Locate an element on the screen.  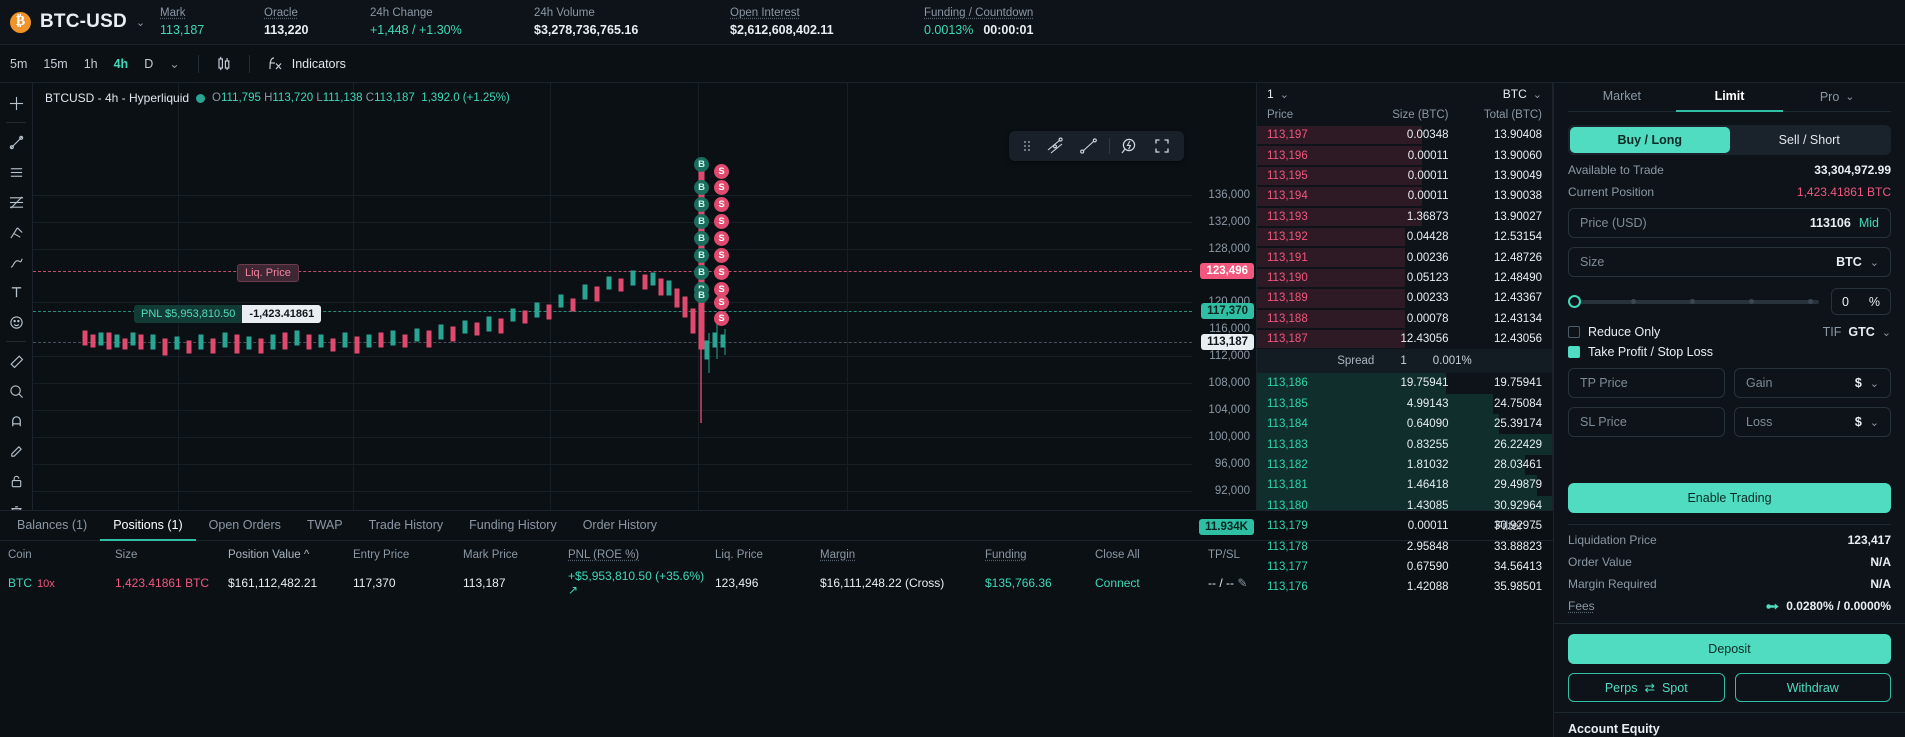
zoom-icon is located at coordinates (16, 391).